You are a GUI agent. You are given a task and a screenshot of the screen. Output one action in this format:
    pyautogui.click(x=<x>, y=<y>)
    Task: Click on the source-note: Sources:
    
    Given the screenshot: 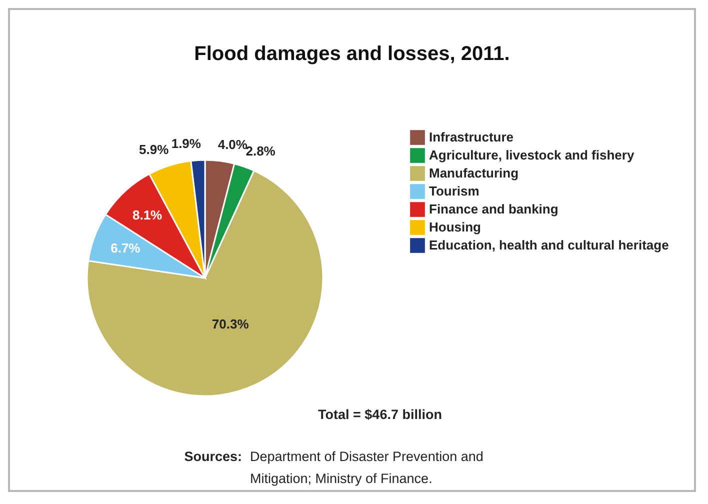 What is the action you would take?
    pyautogui.click(x=213, y=456)
    